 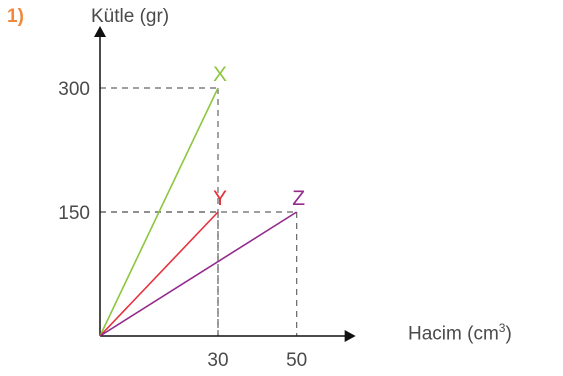 What do you see at coordinates (220, 198) in the screenshot?
I see `series-label-y: Y` at bounding box center [220, 198].